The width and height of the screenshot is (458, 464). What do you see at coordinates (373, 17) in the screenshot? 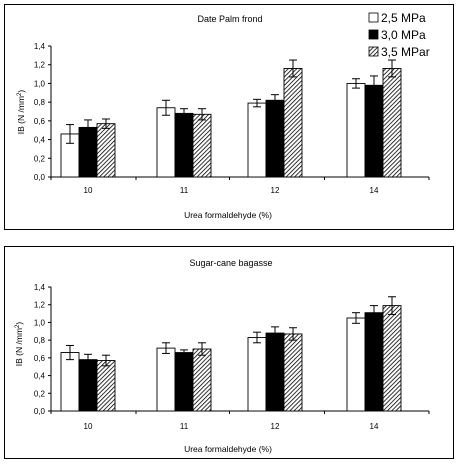
I see `legend-swatch-2-5-mpa` at bounding box center [373, 17].